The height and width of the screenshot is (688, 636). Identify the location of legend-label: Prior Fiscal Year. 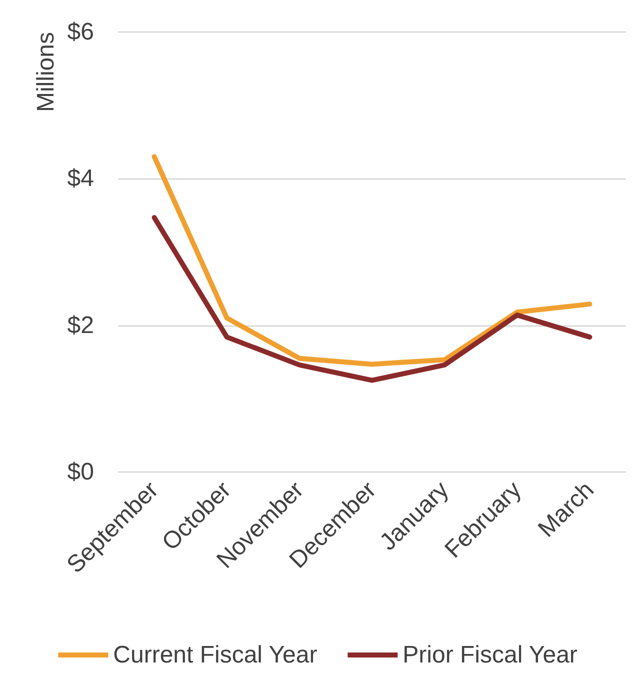
(490, 655).